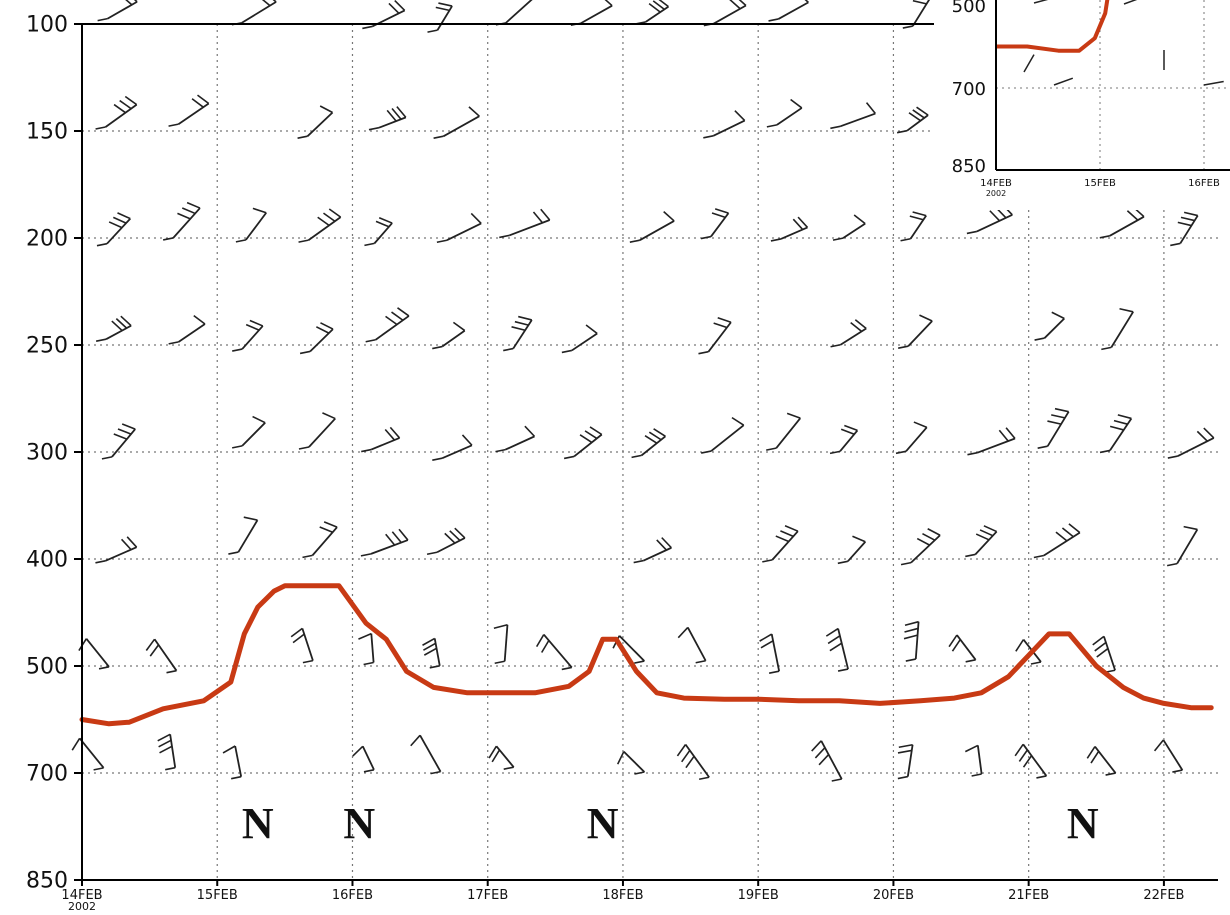  Describe the element at coordinates (47, 774) in the screenshot. I see `y-tick-label: 700` at that location.